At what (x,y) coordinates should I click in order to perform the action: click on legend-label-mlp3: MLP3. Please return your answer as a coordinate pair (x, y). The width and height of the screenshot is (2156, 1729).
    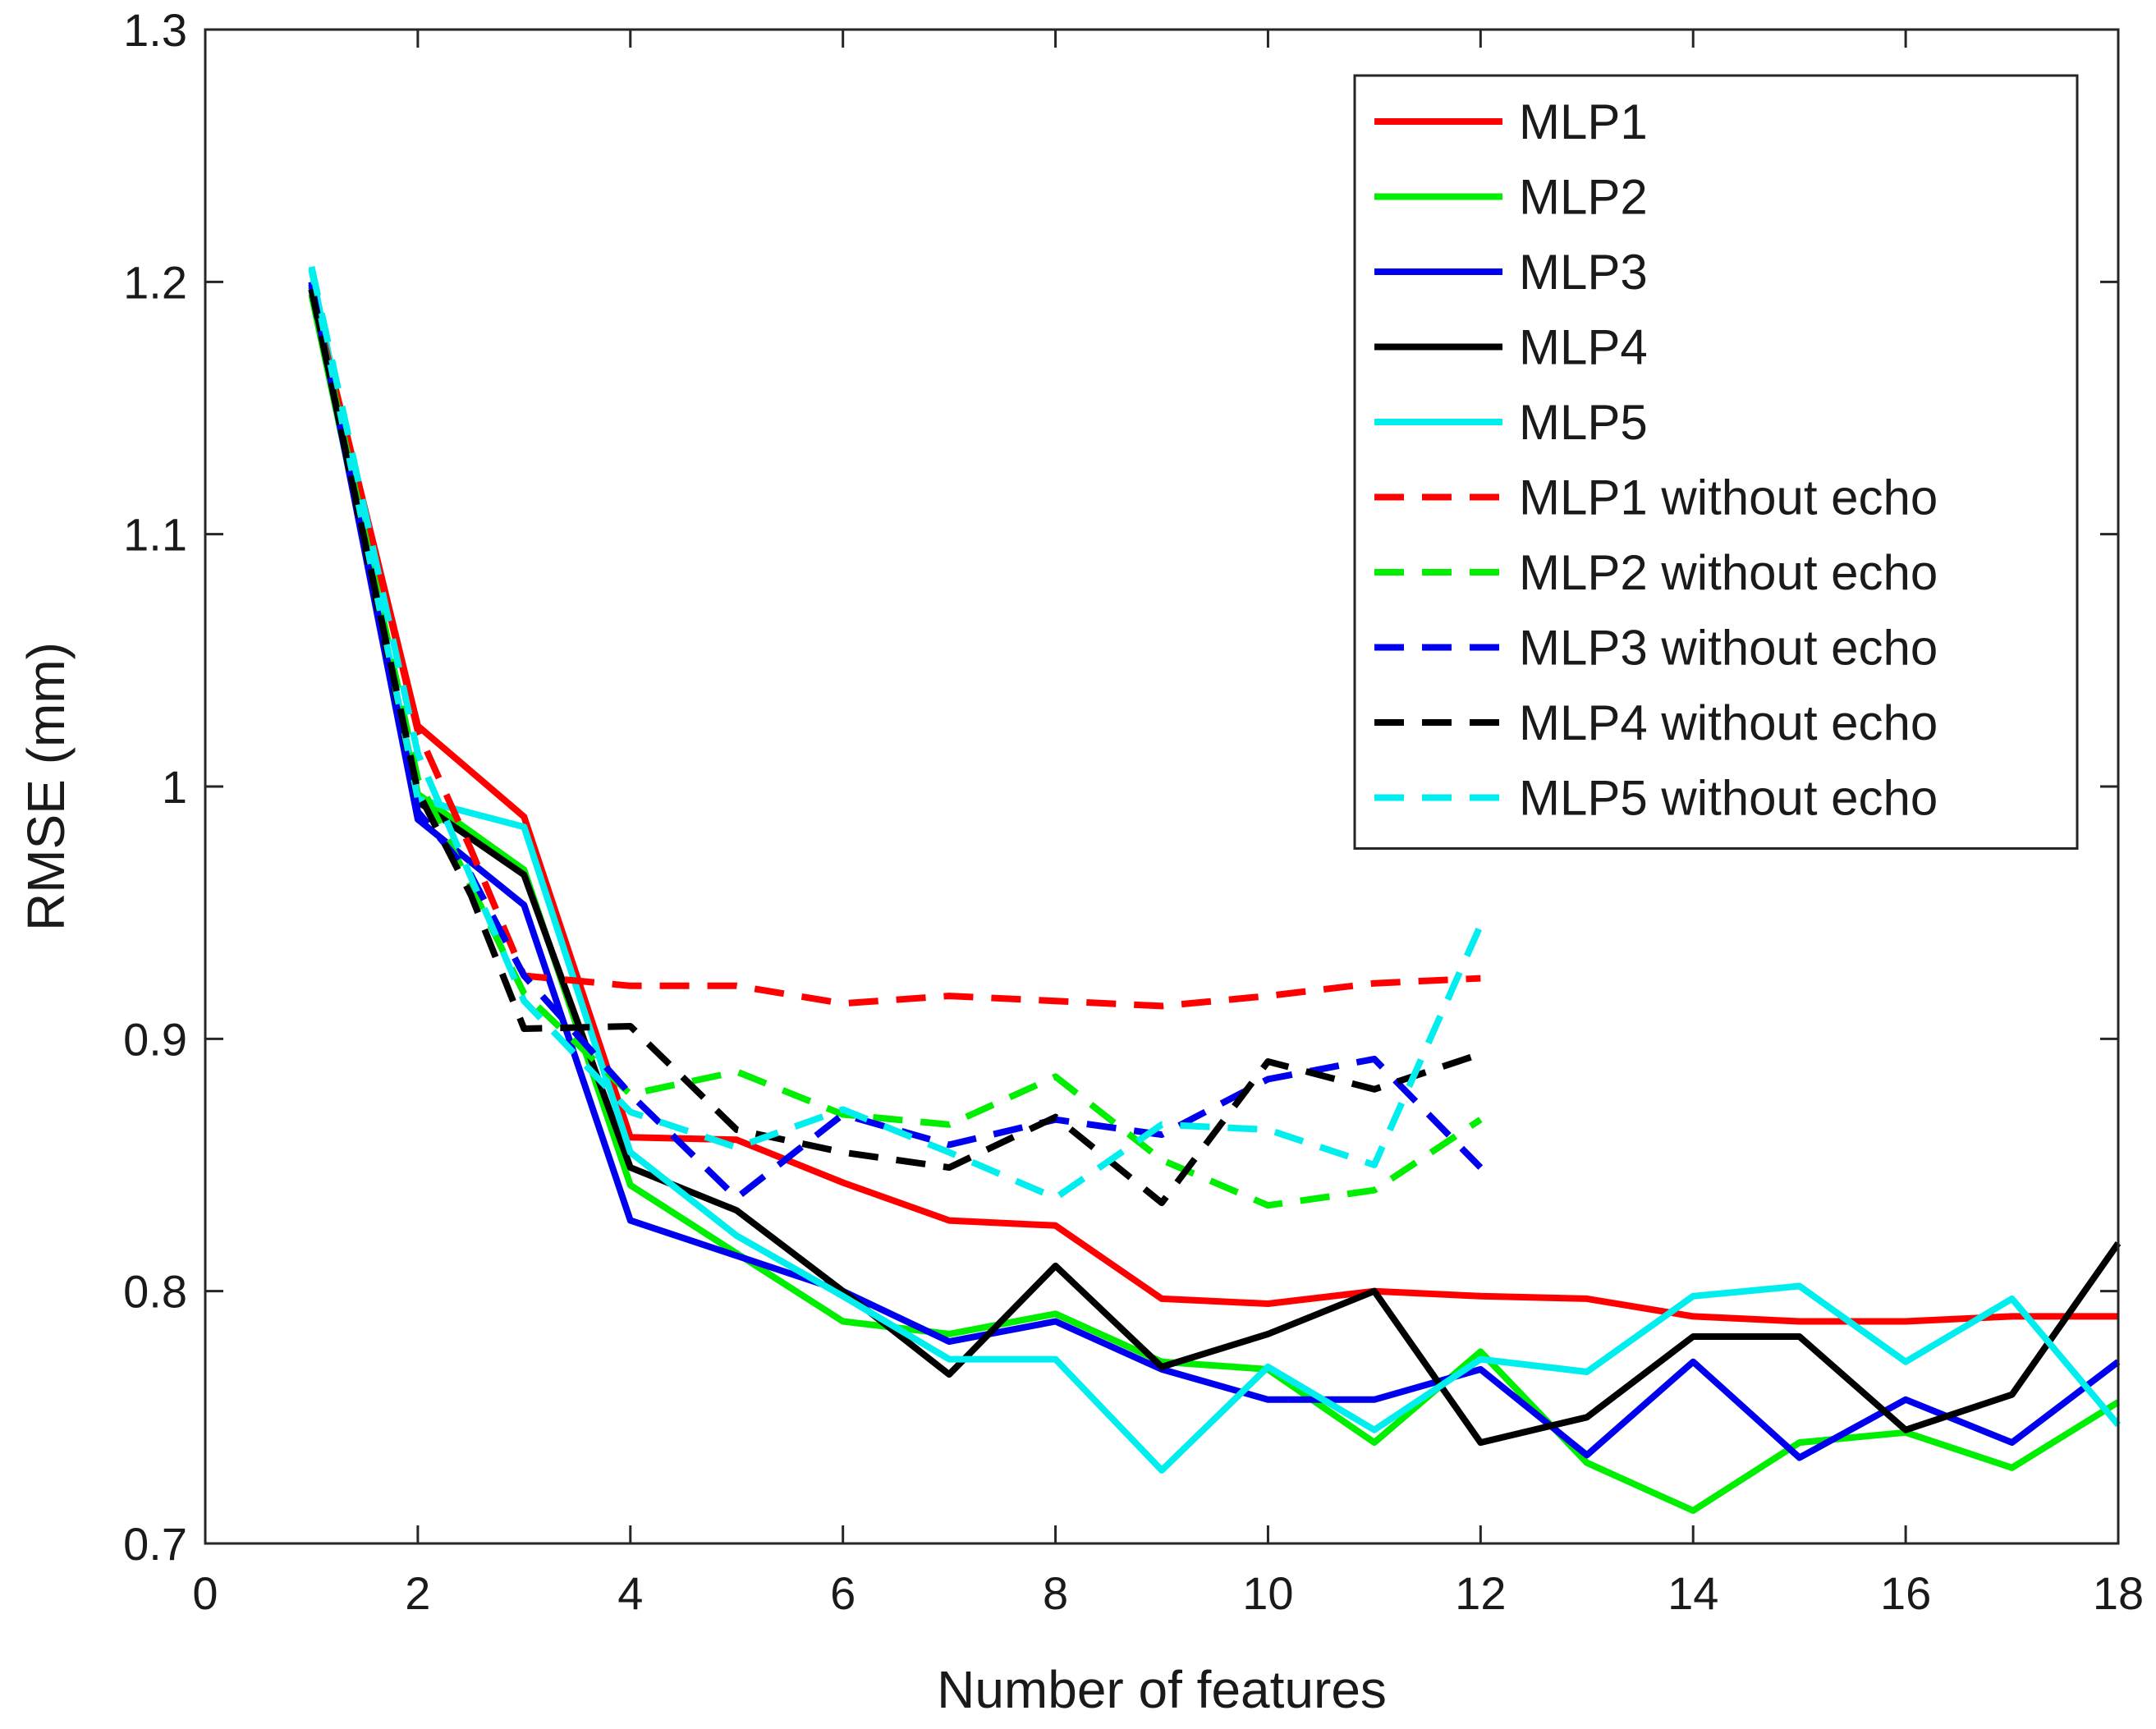
    Looking at the image, I should click on (1583, 272).